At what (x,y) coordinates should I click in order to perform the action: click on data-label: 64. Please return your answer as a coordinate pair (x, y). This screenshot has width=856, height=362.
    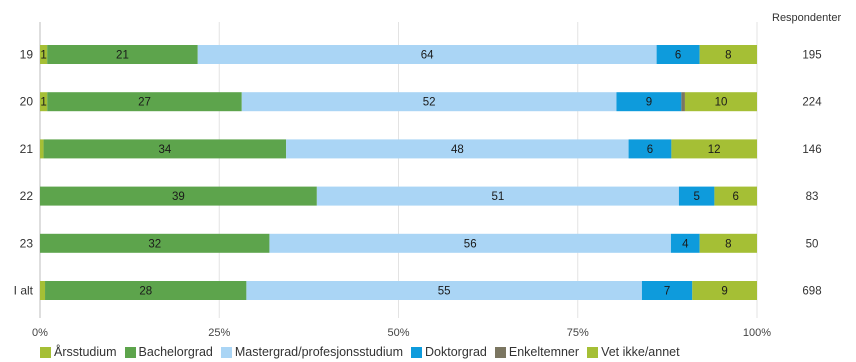
    Looking at the image, I should click on (427, 56).